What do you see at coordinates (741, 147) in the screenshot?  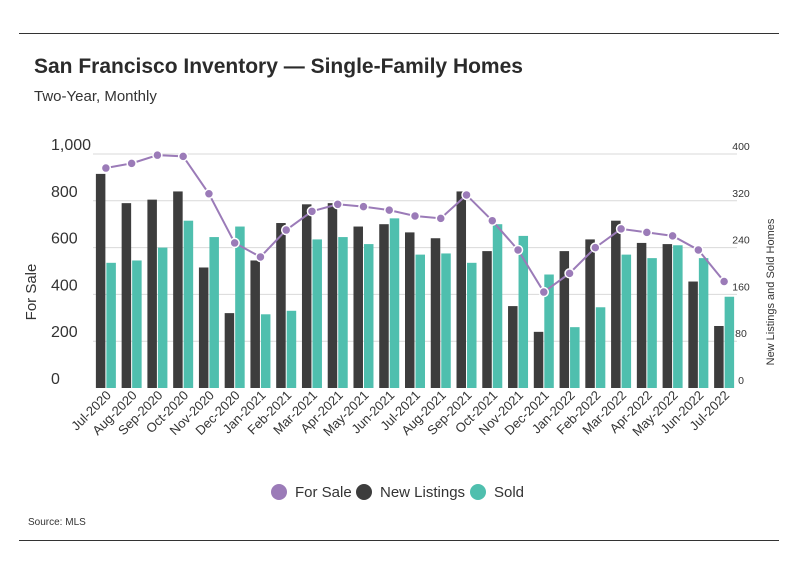 I see `right-tick-label: 400` at bounding box center [741, 147].